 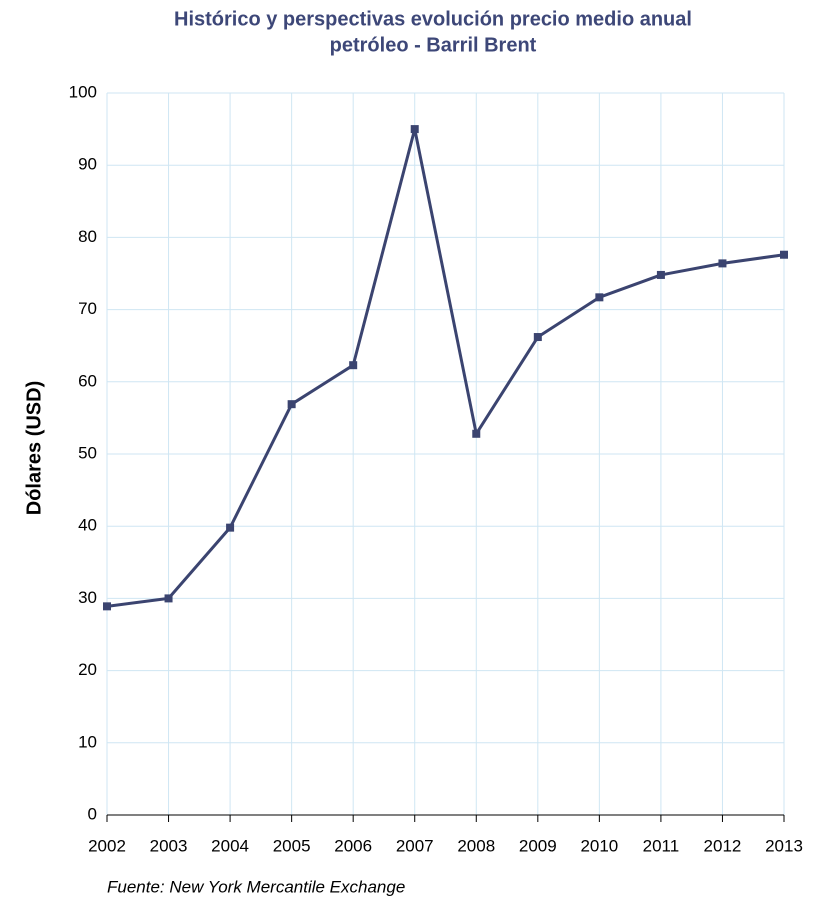 What do you see at coordinates (92, 813) in the screenshot?
I see `y-tick-label: 0` at bounding box center [92, 813].